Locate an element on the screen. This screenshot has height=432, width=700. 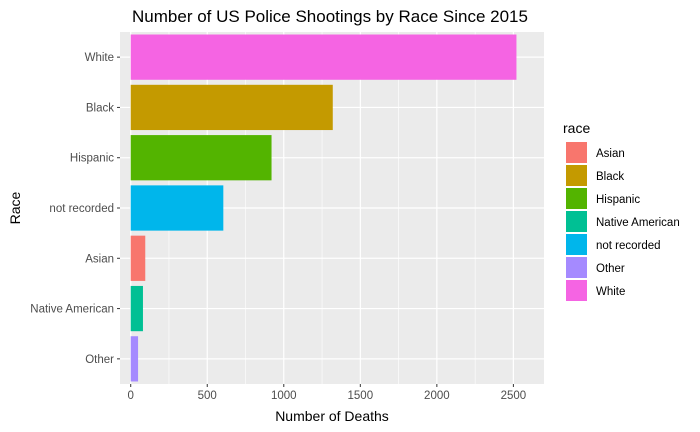
legend-title: race is located at coordinates (576, 128).